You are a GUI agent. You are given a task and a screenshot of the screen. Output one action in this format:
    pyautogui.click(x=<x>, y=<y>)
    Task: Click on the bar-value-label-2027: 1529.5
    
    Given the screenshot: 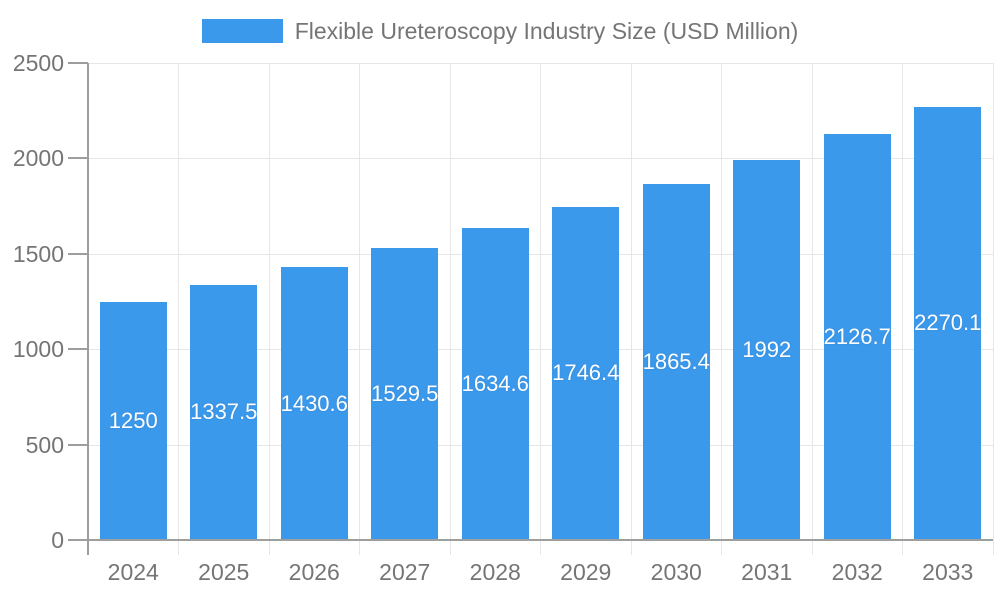 What is the action you would take?
    pyautogui.click(x=405, y=394)
    